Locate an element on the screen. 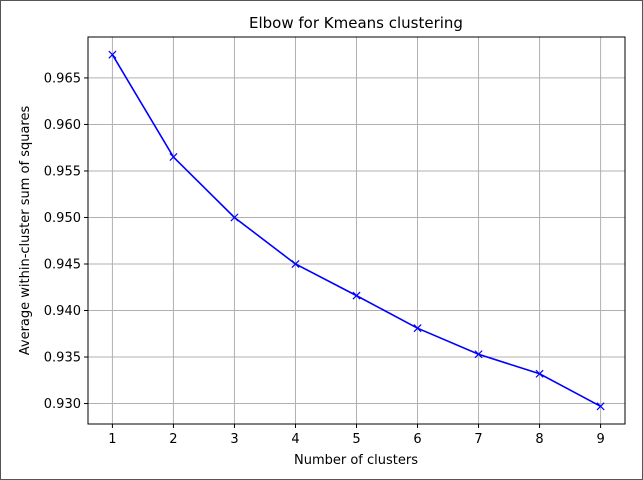  y-tick-label: 0.930 is located at coordinates (62, 404).